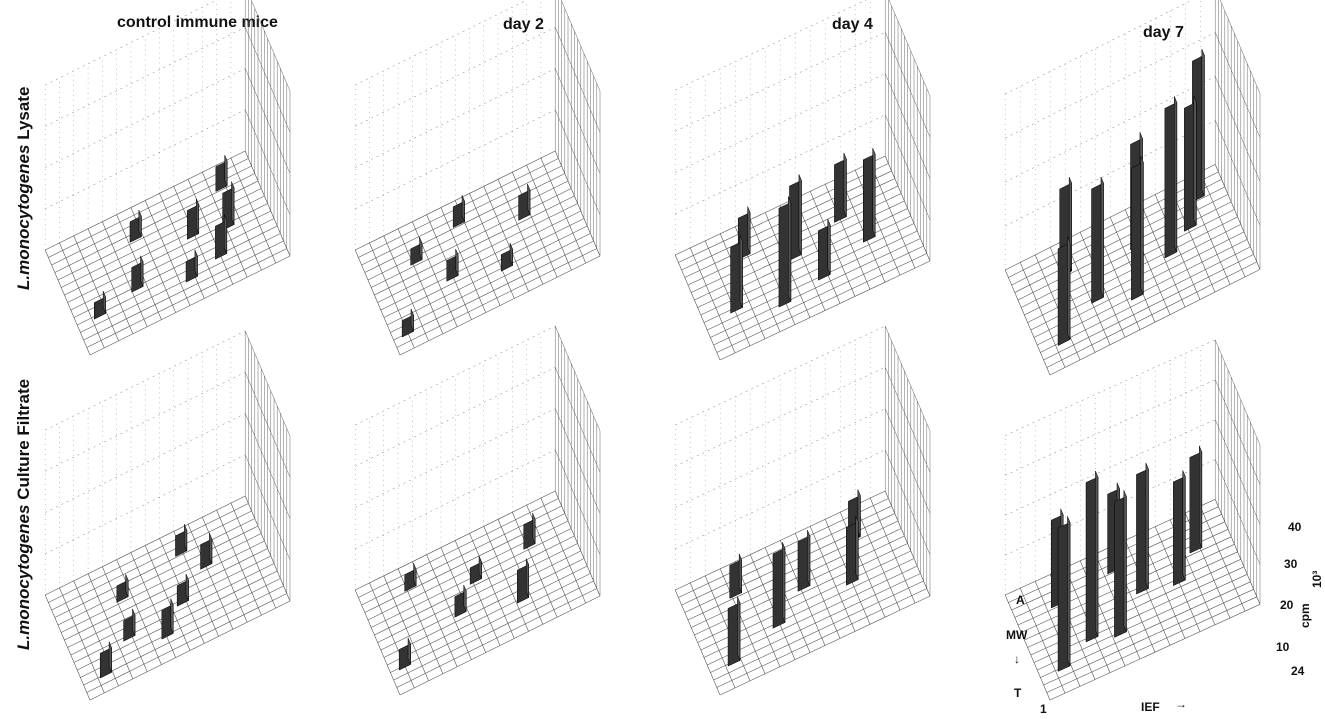 This screenshot has width=1325, height=719. I want to click on panel-lysate-day4, so click(802, 180).